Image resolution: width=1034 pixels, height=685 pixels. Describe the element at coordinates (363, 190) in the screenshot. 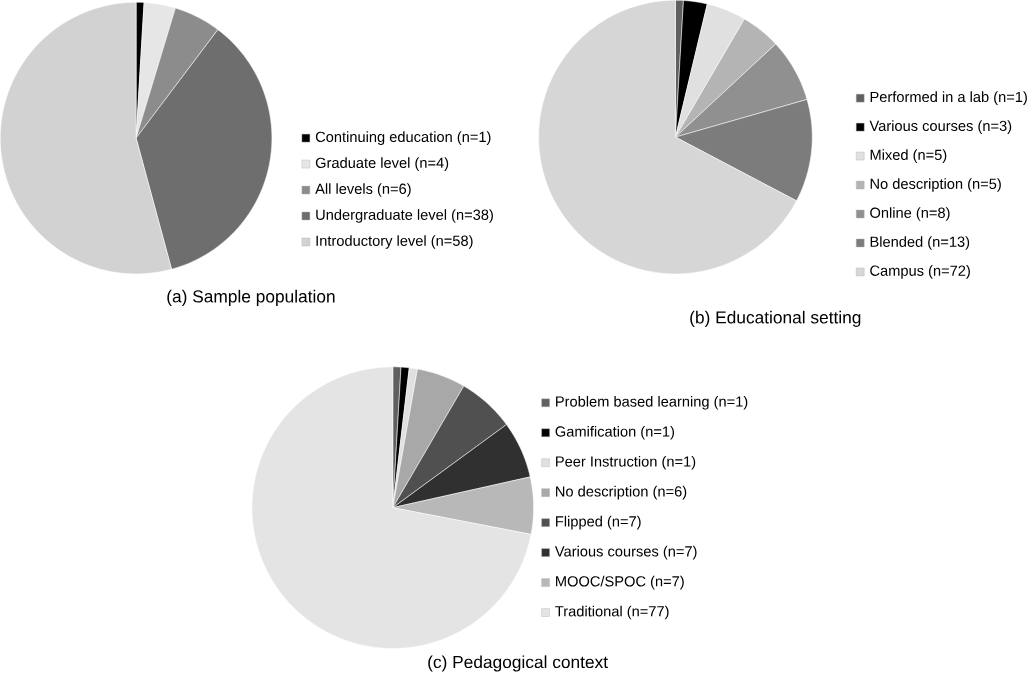

I see `legend-label: All levels (n=6)` at that location.